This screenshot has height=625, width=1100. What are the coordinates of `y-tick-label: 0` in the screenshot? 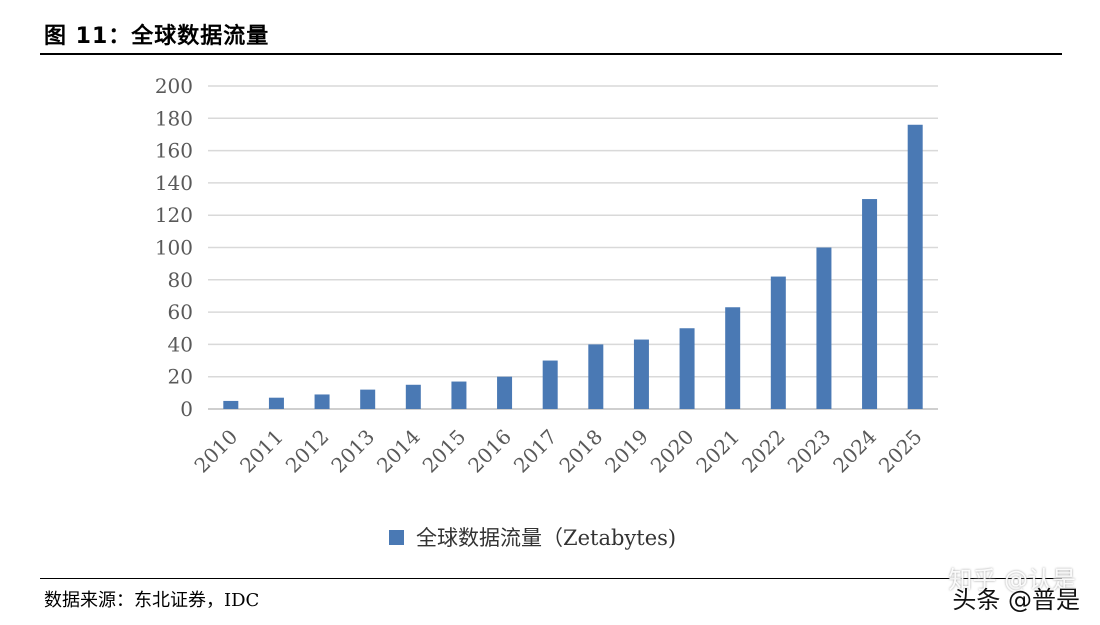 It's located at (186, 409).